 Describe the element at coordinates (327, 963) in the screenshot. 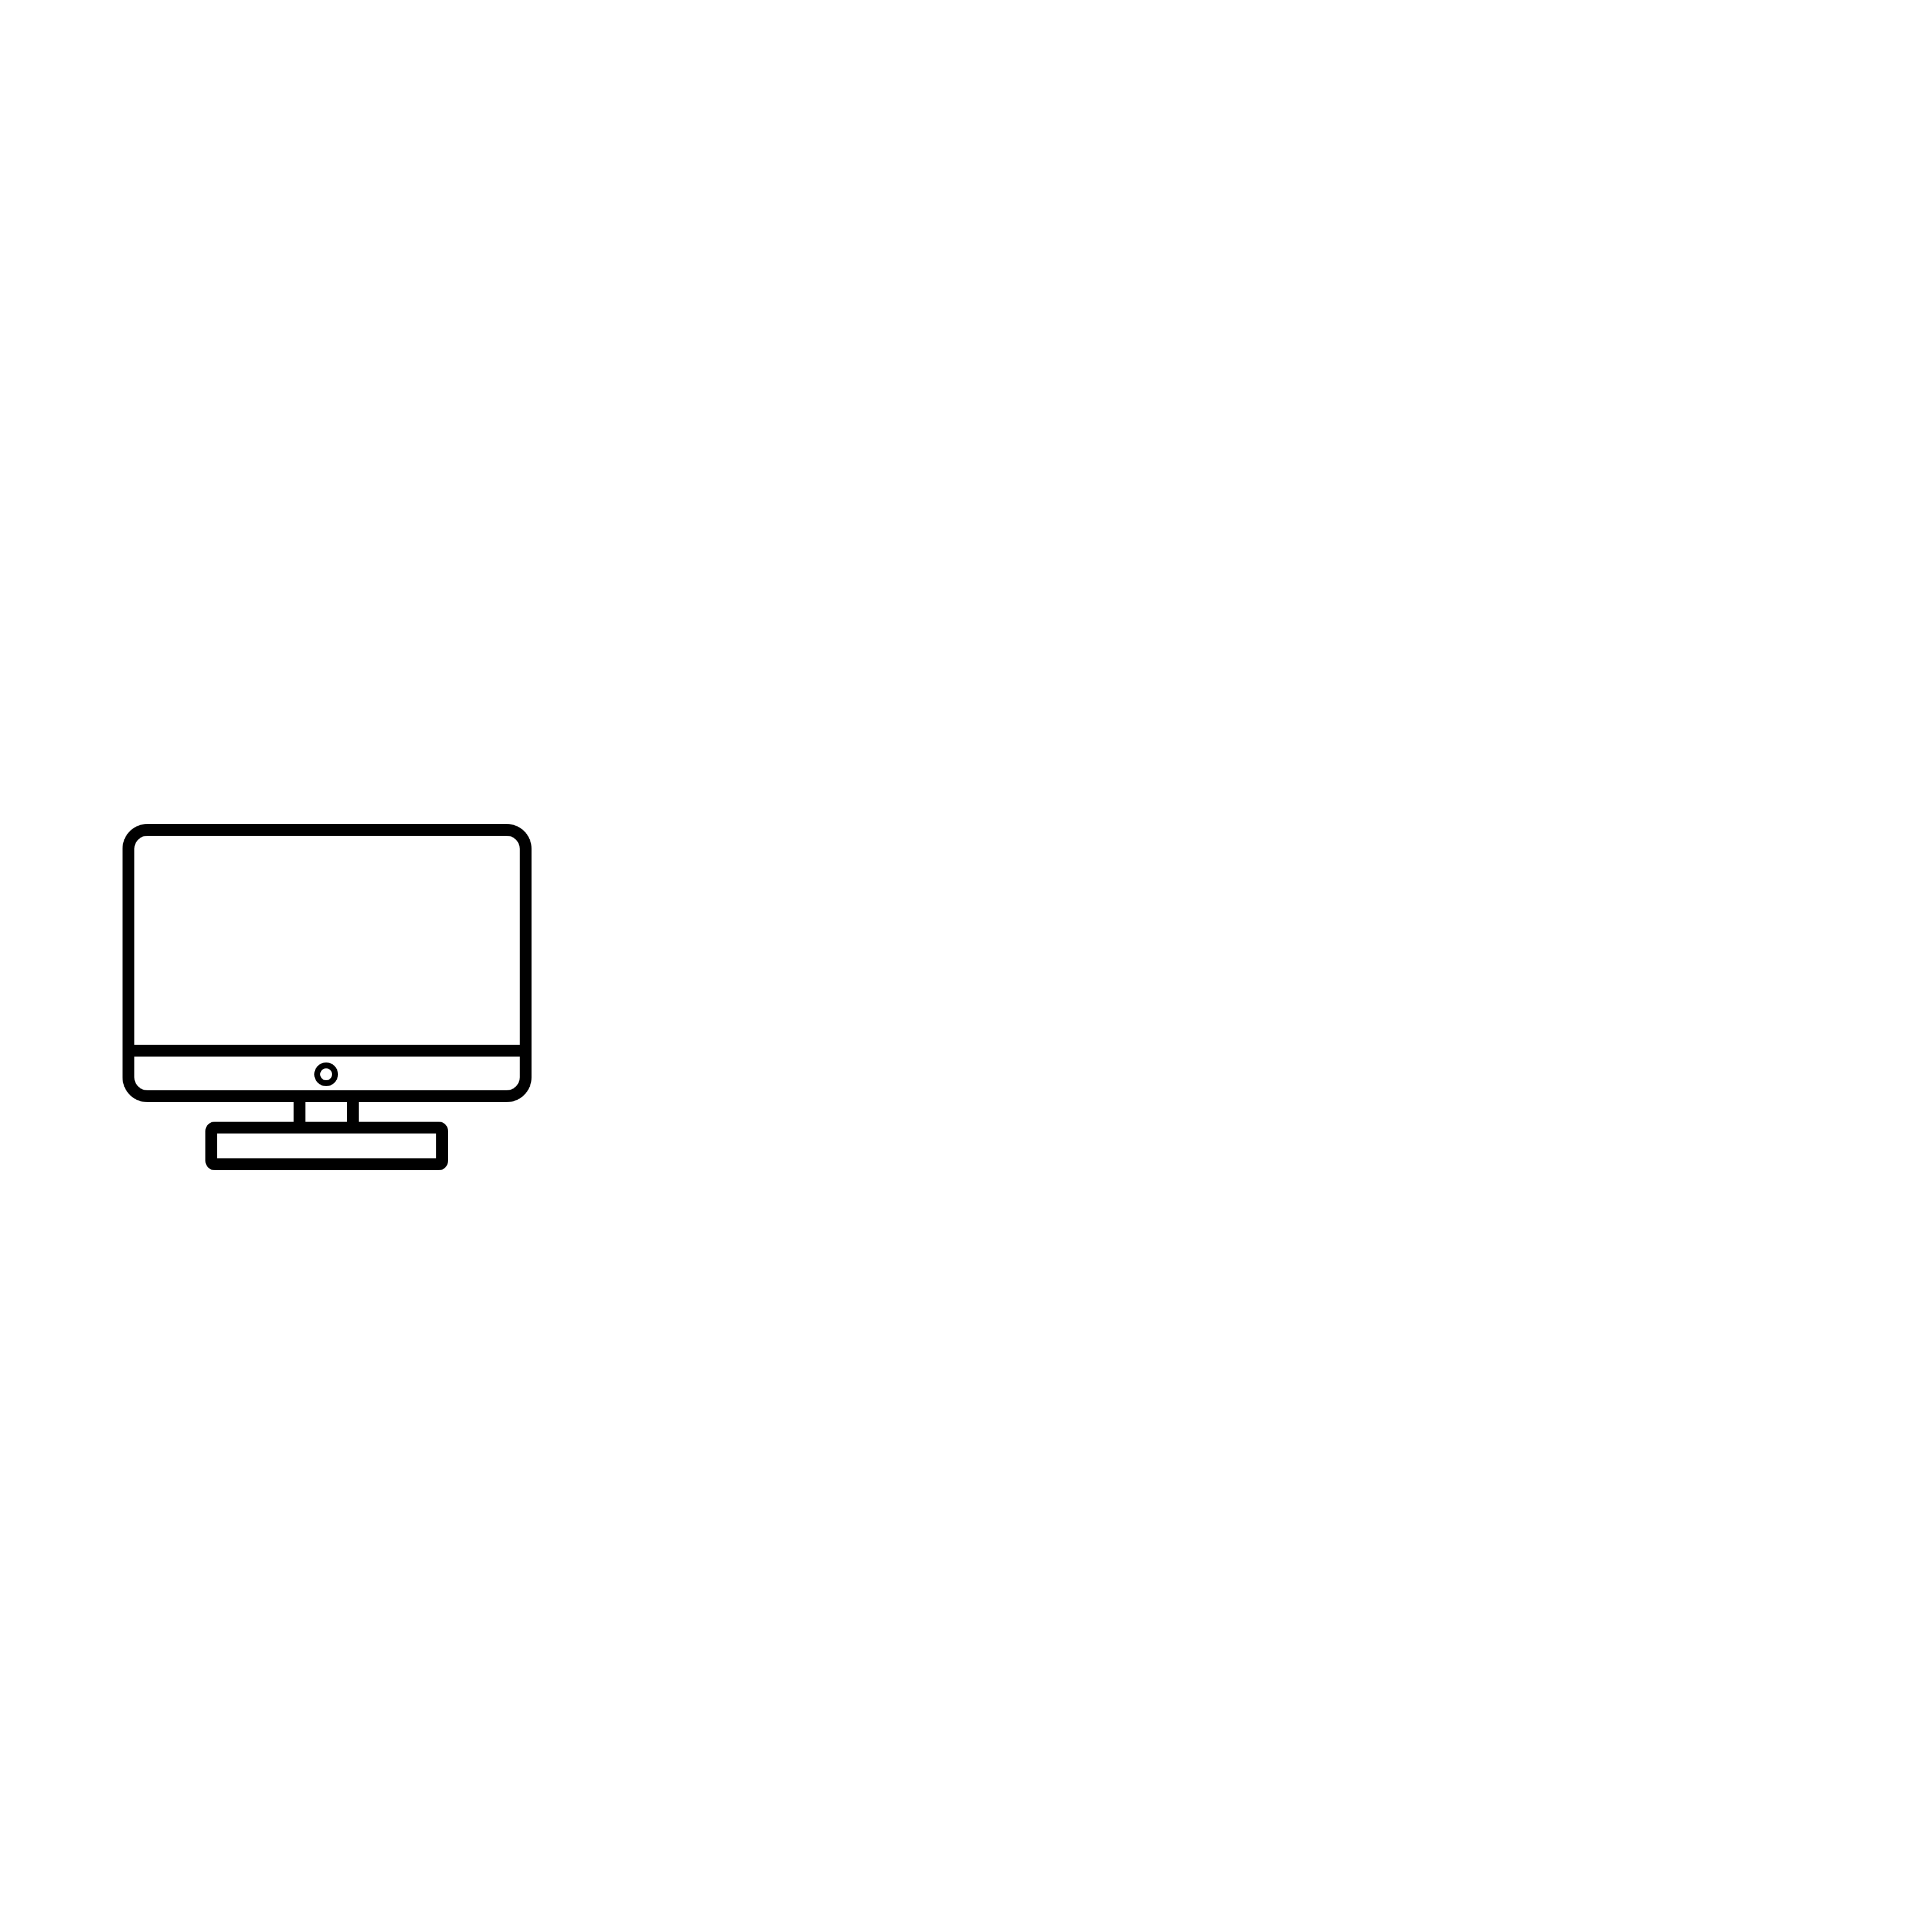

I see `monitor-bezel` at that location.